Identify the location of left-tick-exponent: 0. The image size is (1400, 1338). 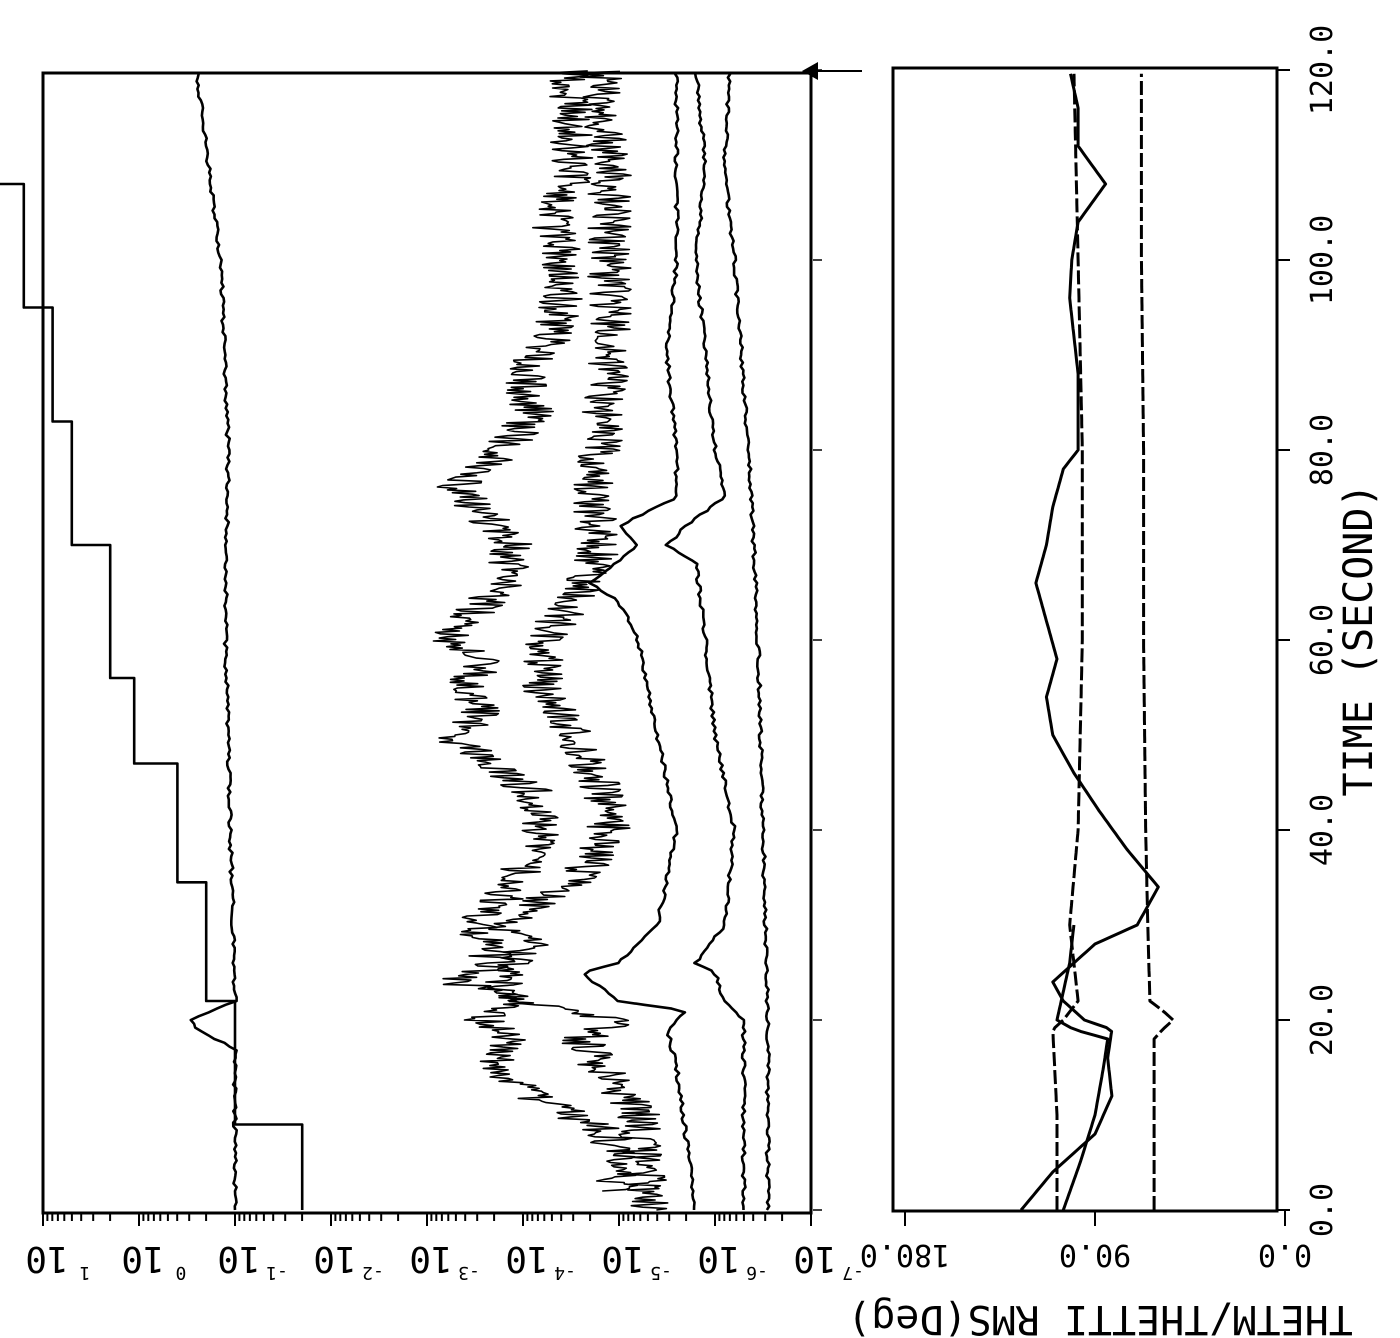
(181, 1272).